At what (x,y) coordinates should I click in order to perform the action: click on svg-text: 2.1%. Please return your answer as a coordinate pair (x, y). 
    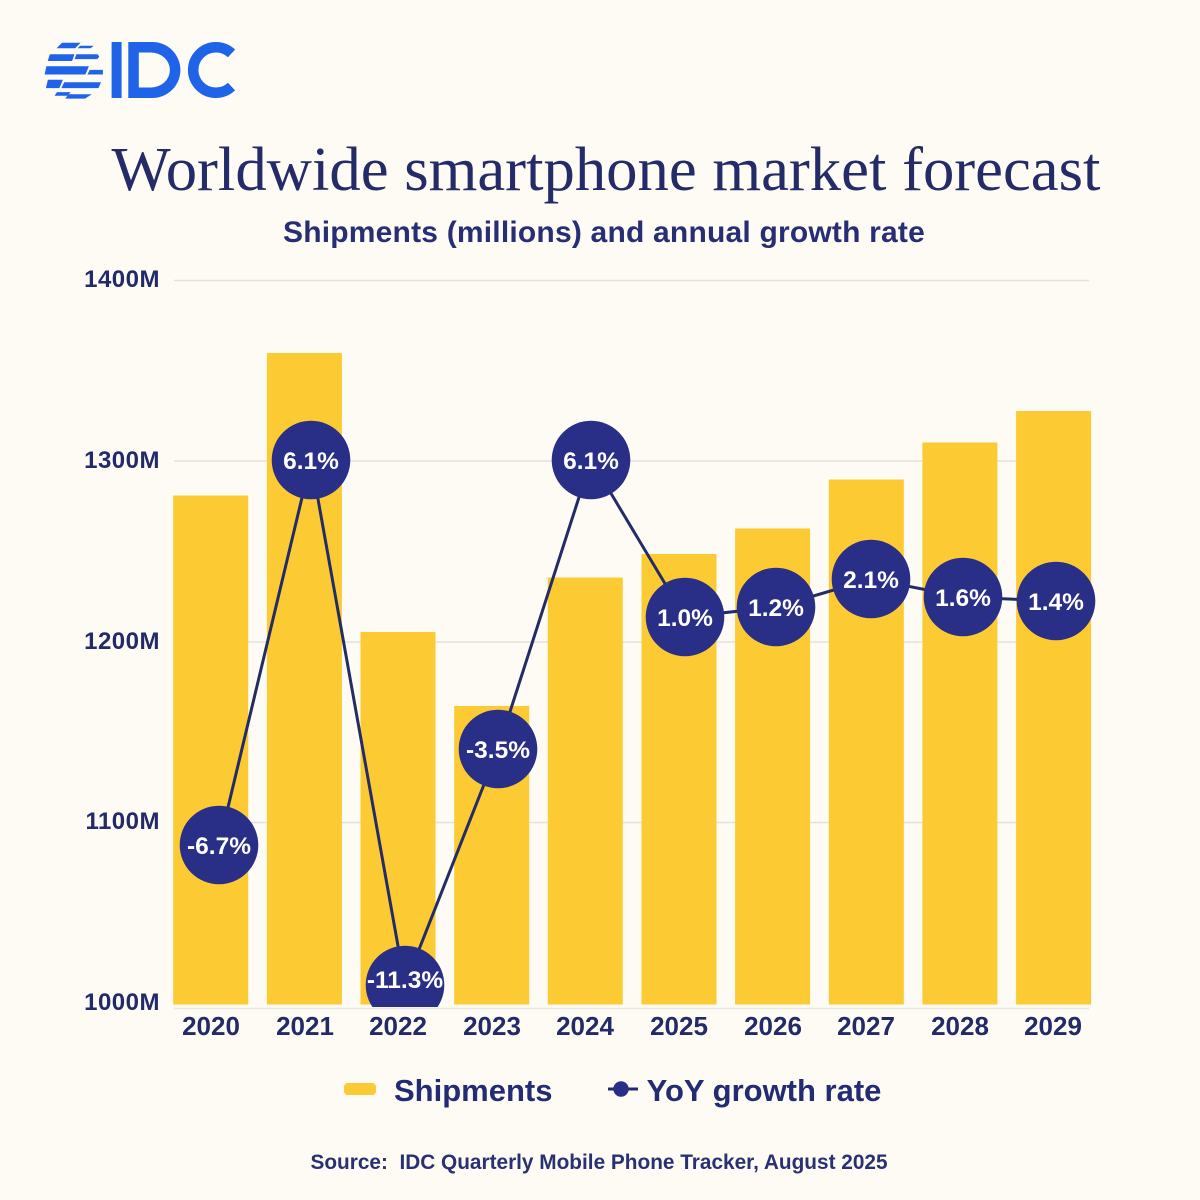
    Looking at the image, I should click on (871, 580).